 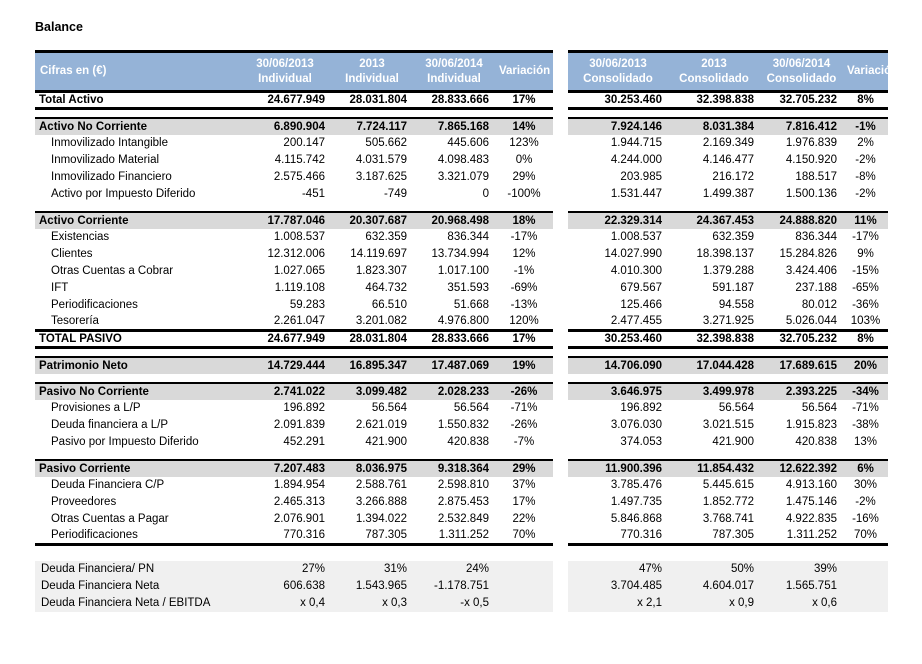 I want to click on item-row: 679.567 591.187 237.188 -65%, so click(x=728, y=288).